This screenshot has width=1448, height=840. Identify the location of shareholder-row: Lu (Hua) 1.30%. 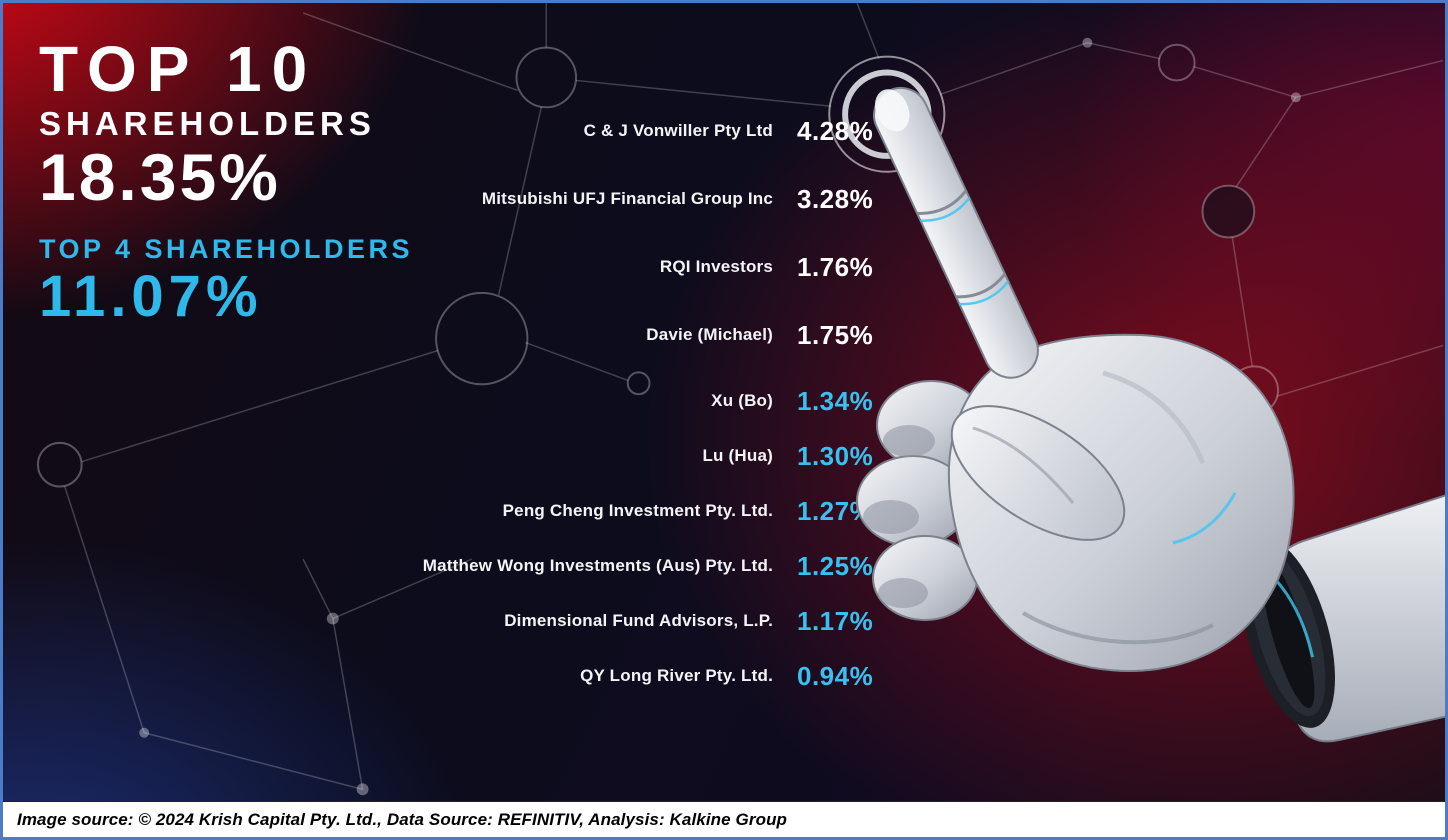
(633, 456).